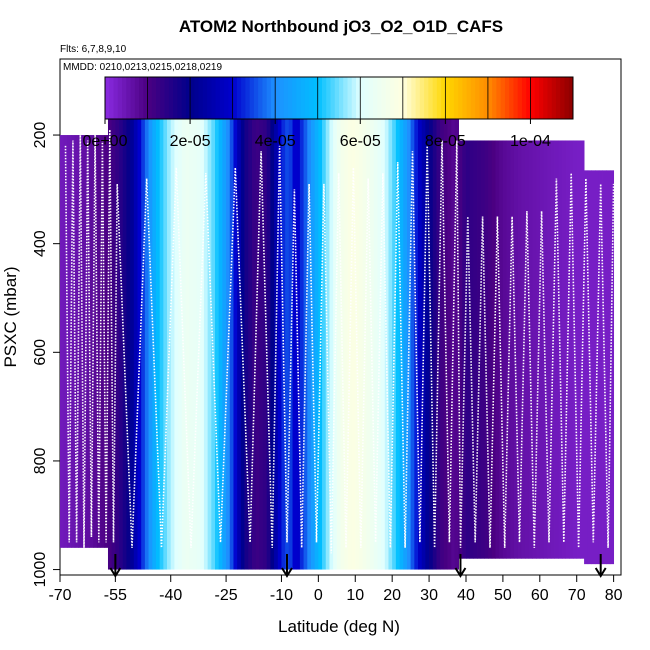 The height and width of the screenshot is (650, 650). I want to click on x-tick-label: 60, so click(540, 595).